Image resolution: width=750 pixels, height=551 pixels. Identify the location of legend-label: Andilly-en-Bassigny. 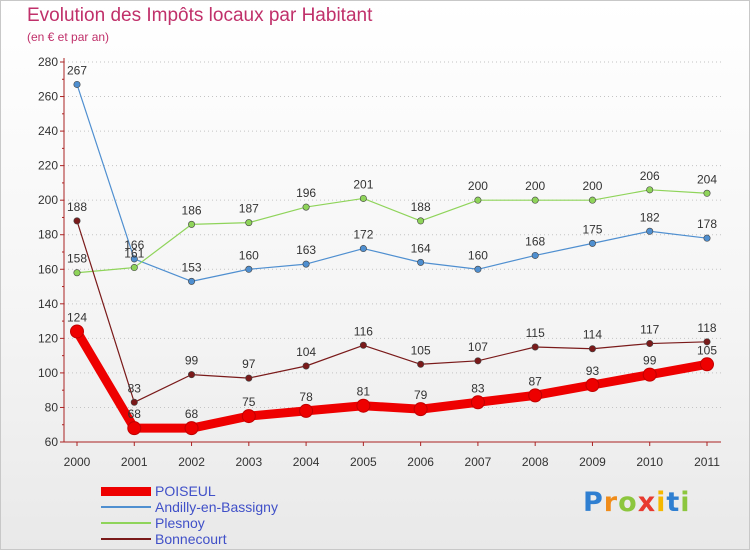
(216, 507).